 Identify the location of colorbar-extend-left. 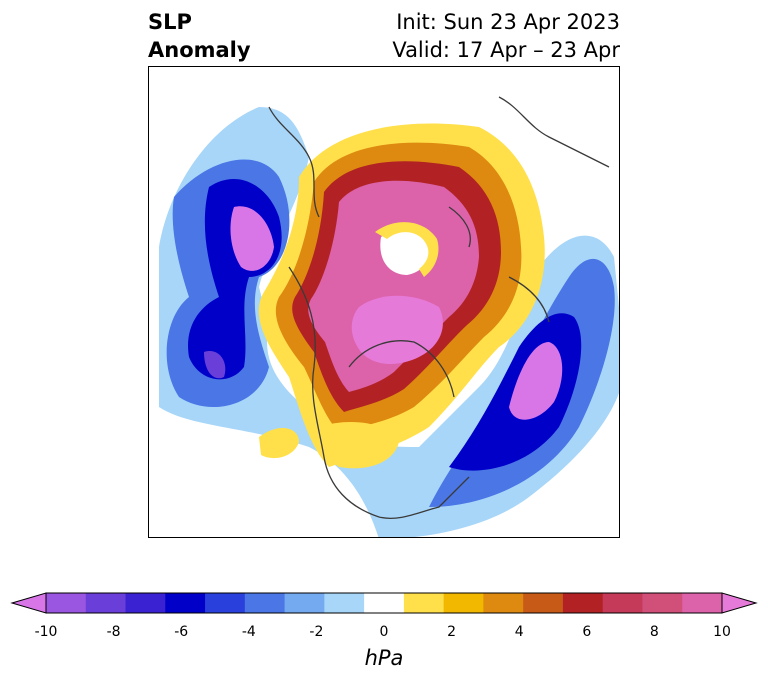
(28, 603).